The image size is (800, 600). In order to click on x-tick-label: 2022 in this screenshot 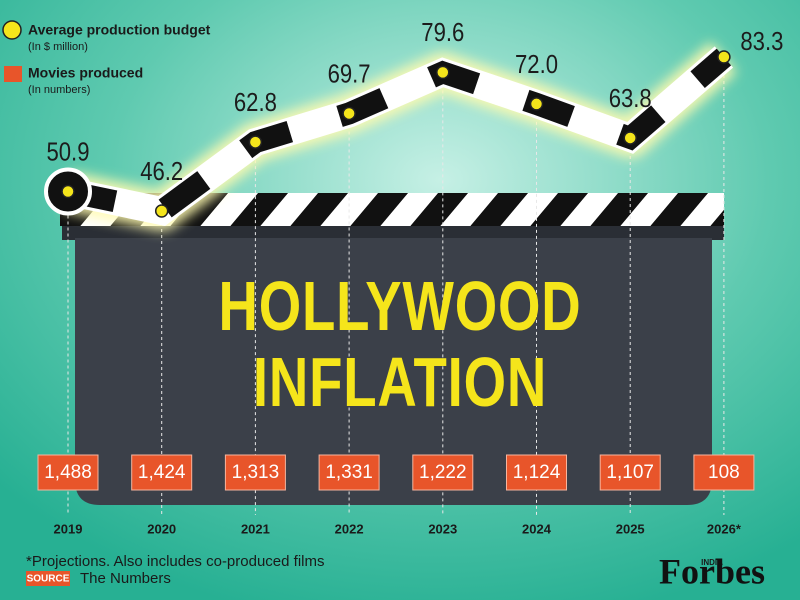, I will do `click(349, 528)`.